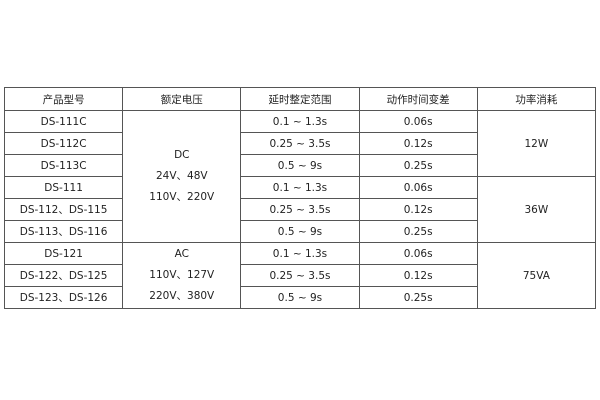 The image size is (600, 400). Describe the element at coordinates (536, 209) in the screenshot. I see `power-cell: 36W` at that location.